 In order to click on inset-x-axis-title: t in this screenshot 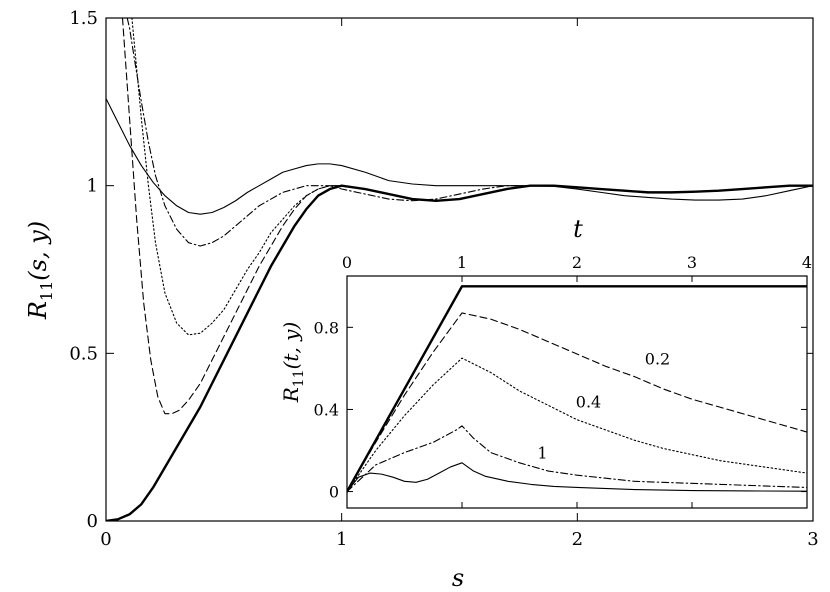, I will do `click(578, 229)`.